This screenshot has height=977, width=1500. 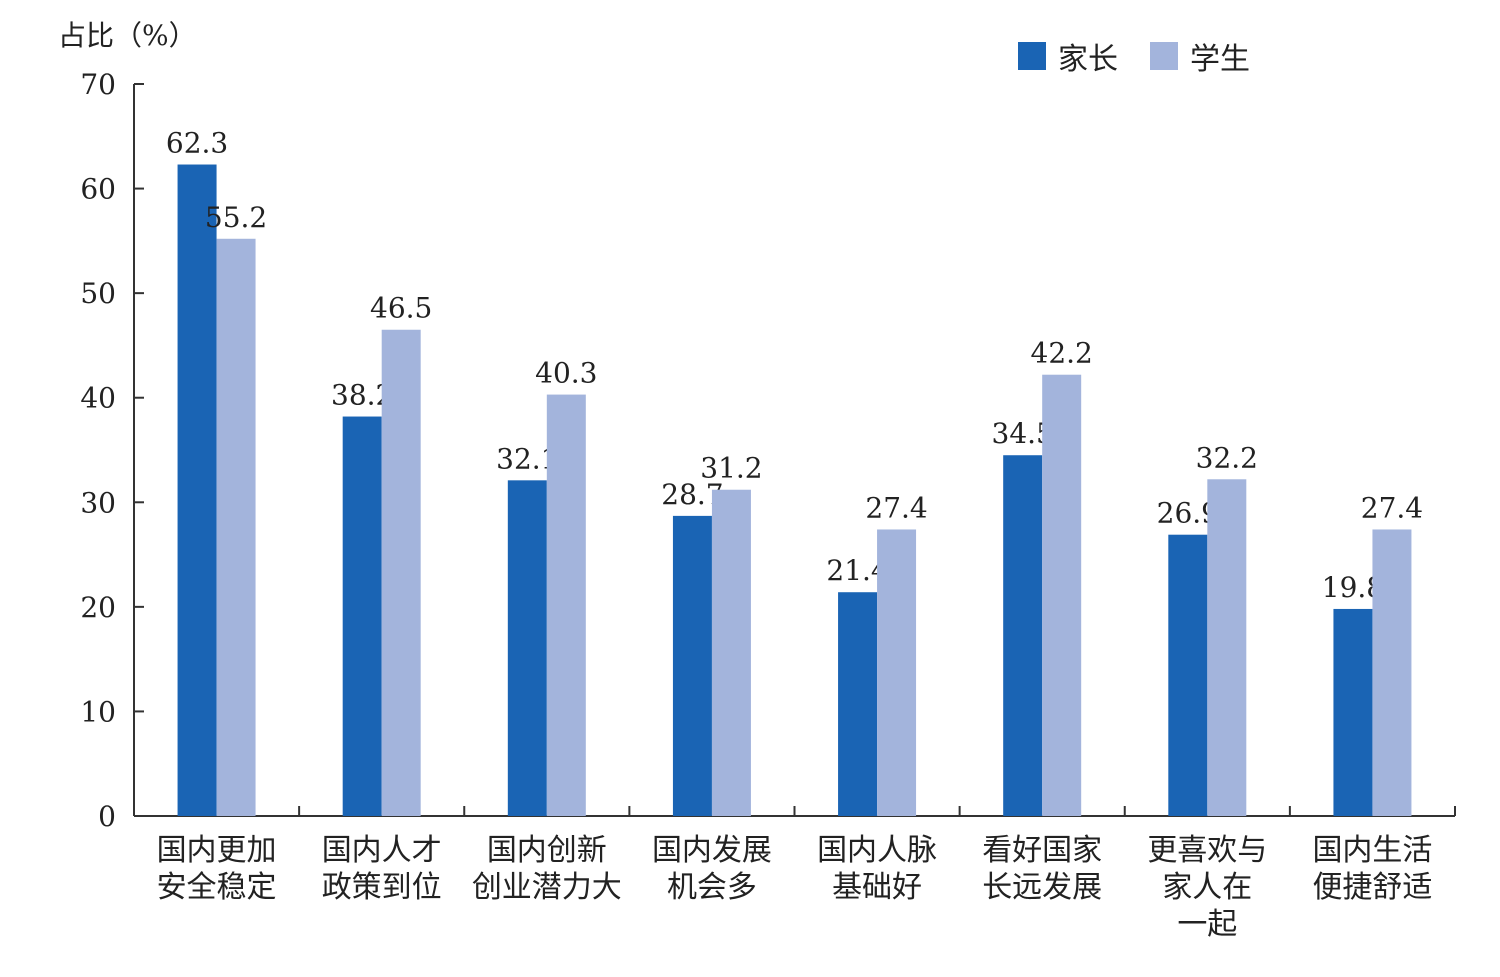 I want to click on legend: 家长 学生, so click(x=1150, y=56).